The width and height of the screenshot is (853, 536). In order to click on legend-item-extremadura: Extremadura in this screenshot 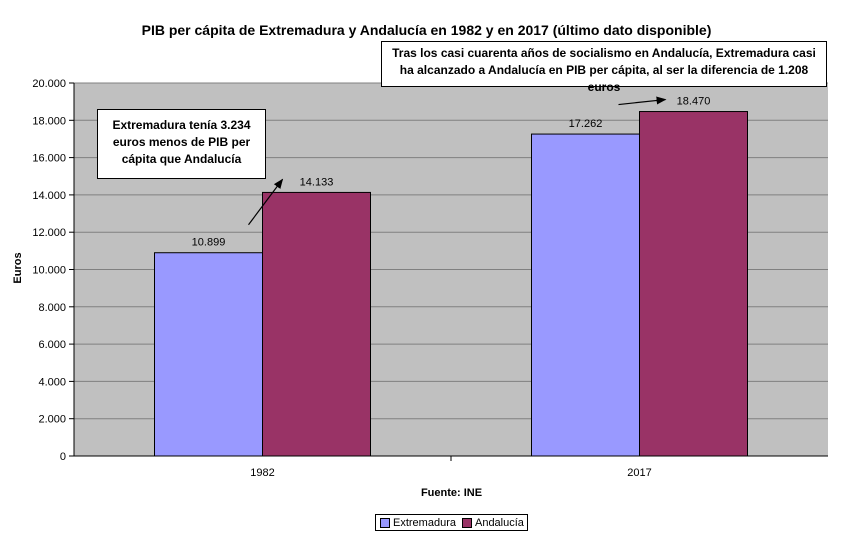, I will do `click(418, 523)`.